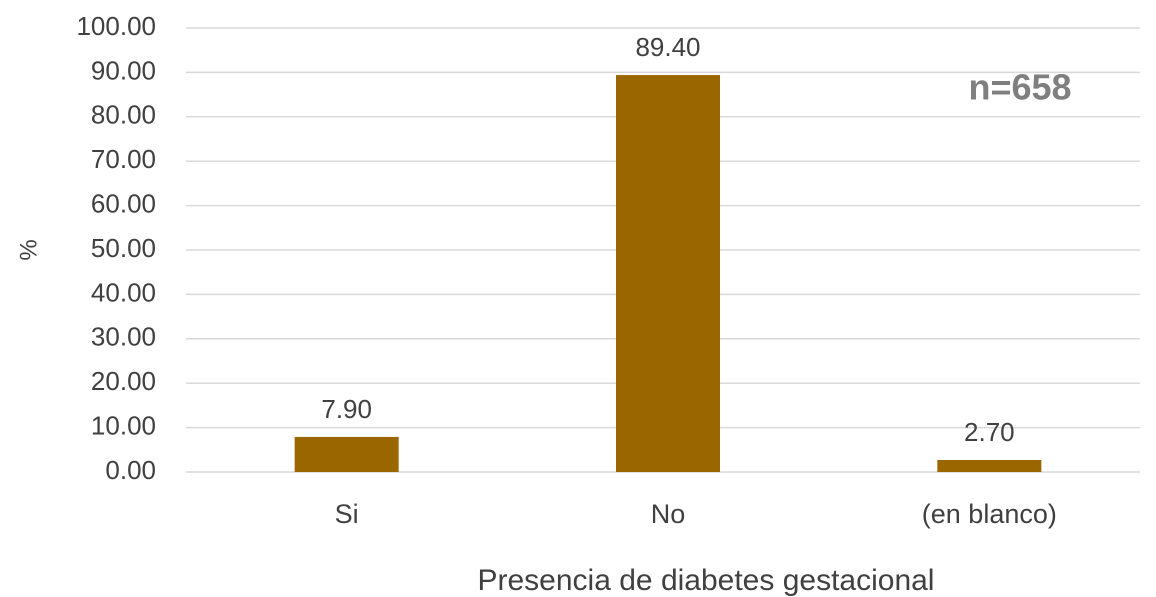 The image size is (1156, 597). I want to click on y-tick-label: 0.00, so click(130, 470).